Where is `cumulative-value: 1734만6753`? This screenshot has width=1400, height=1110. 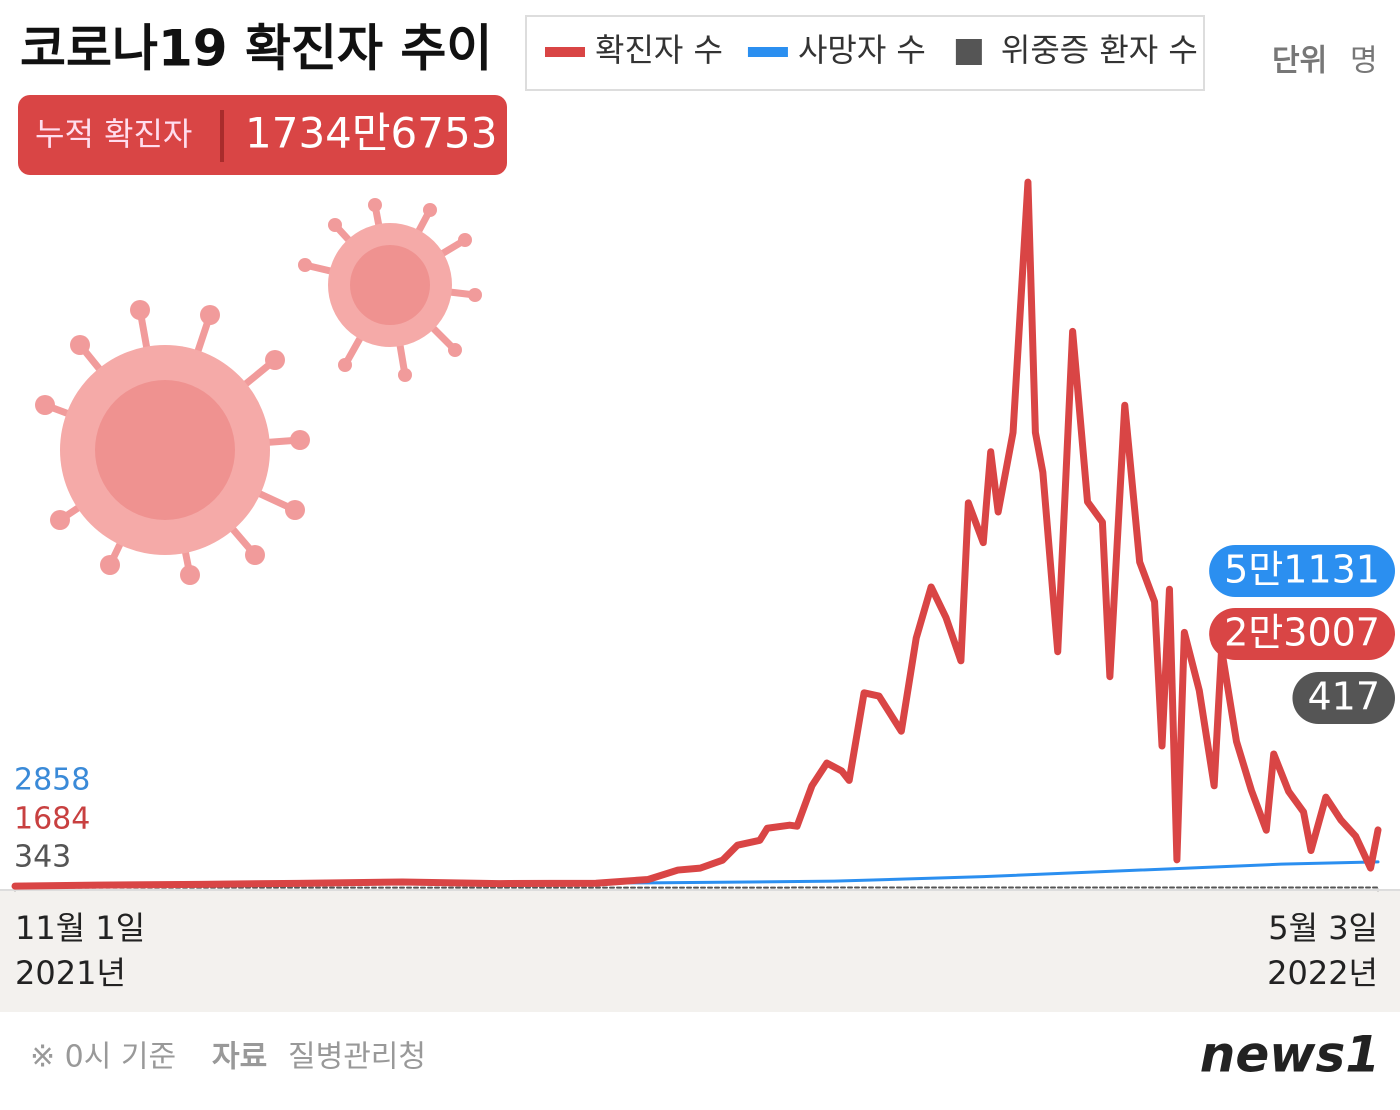 cumulative-value: 1734만6753 is located at coordinates (371, 133).